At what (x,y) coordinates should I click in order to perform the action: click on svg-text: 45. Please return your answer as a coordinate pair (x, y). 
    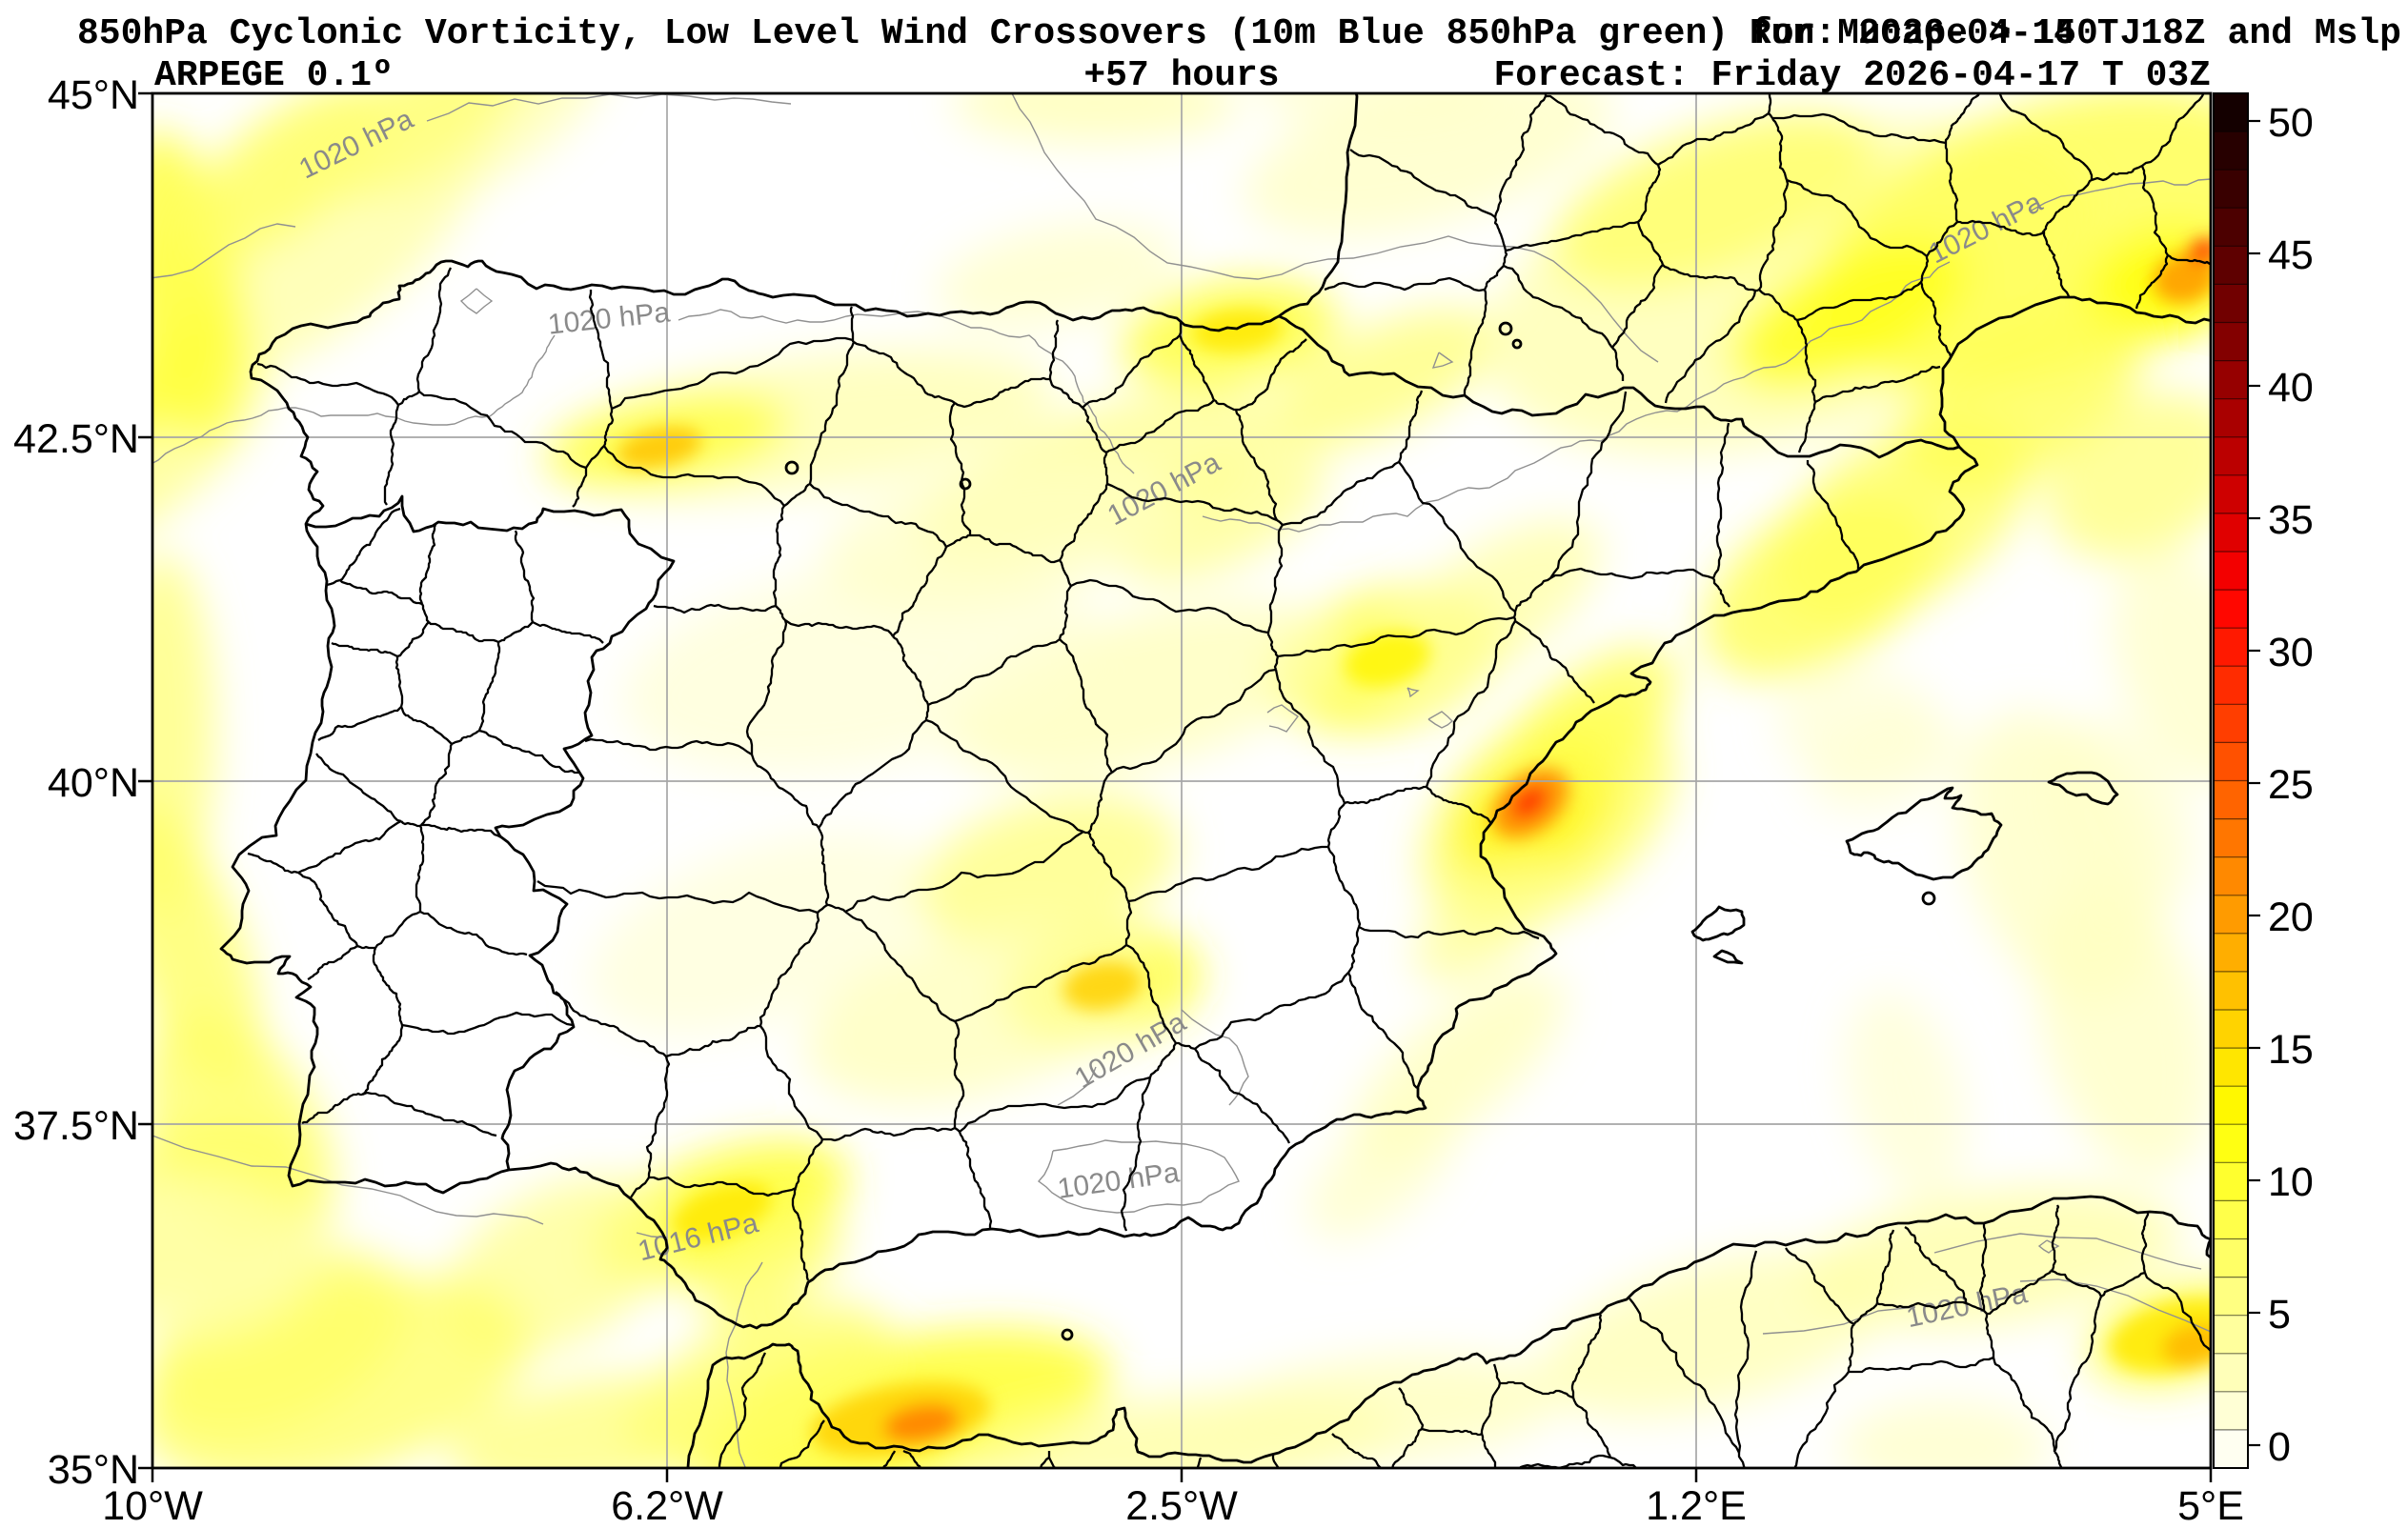
    Looking at the image, I should click on (2291, 255).